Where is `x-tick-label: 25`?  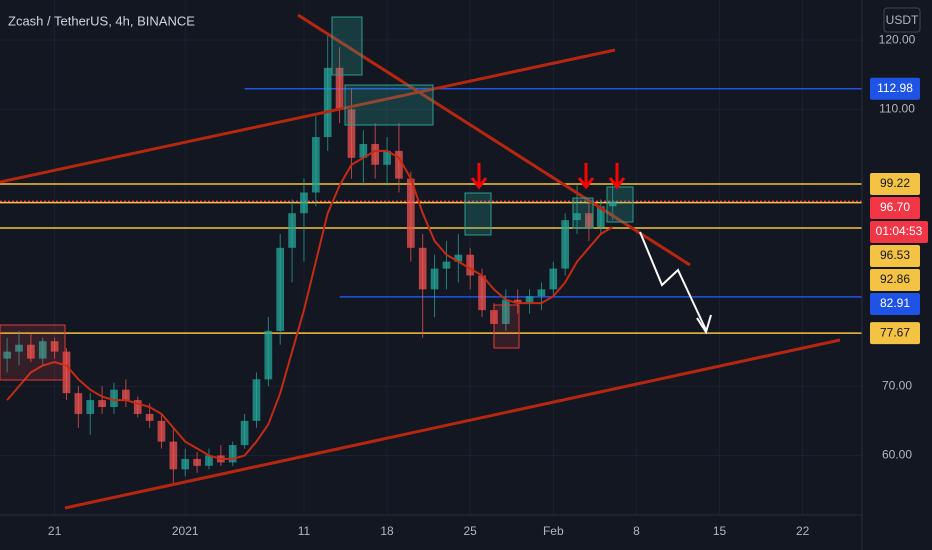
x-tick-label: 25 is located at coordinates (471, 531).